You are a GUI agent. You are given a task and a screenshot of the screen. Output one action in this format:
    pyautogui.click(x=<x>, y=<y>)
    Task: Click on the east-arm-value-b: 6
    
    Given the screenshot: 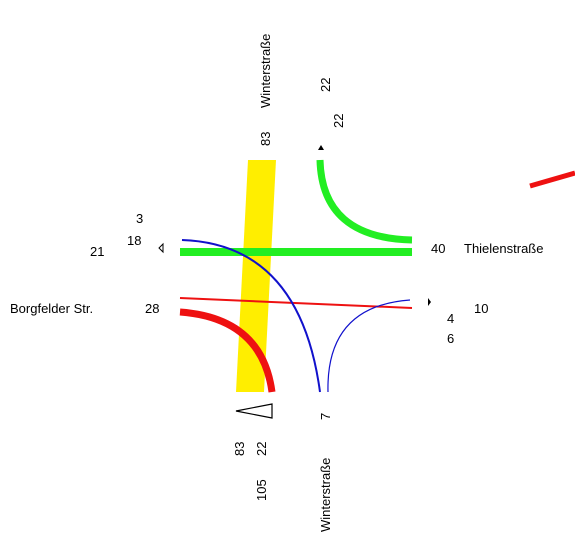 What is the action you would take?
    pyautogui.click(x=450, y=338)
    